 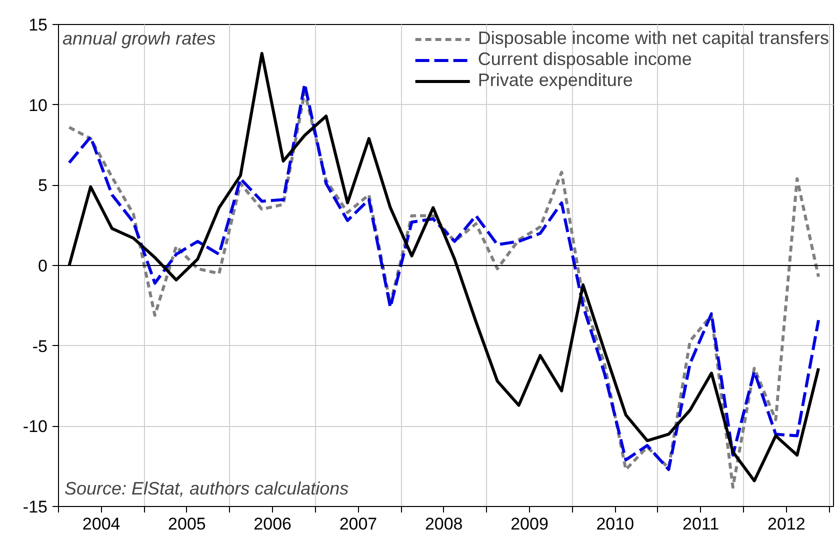 I want to click on x-tick-label: 2007, so click(x=358, y=524).